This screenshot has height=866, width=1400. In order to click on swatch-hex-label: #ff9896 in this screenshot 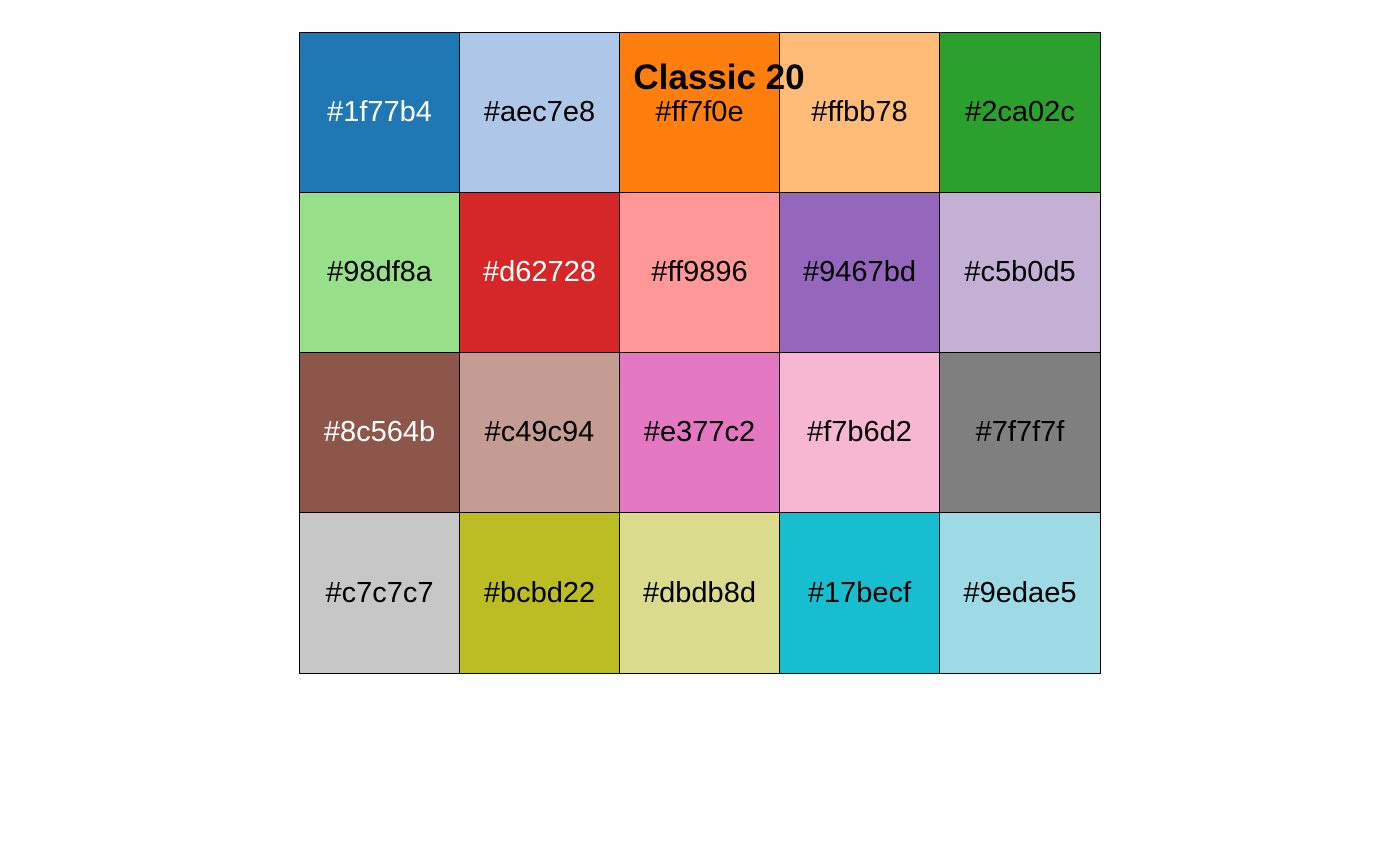, I will do `click(699, 272)`.